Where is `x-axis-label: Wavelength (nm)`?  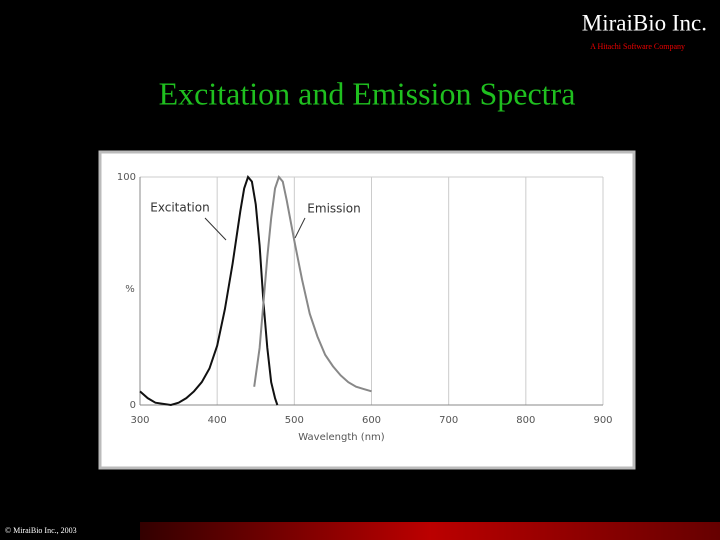
x-axis-label: Wavelength (nm) is located at coordinates (341, 437).